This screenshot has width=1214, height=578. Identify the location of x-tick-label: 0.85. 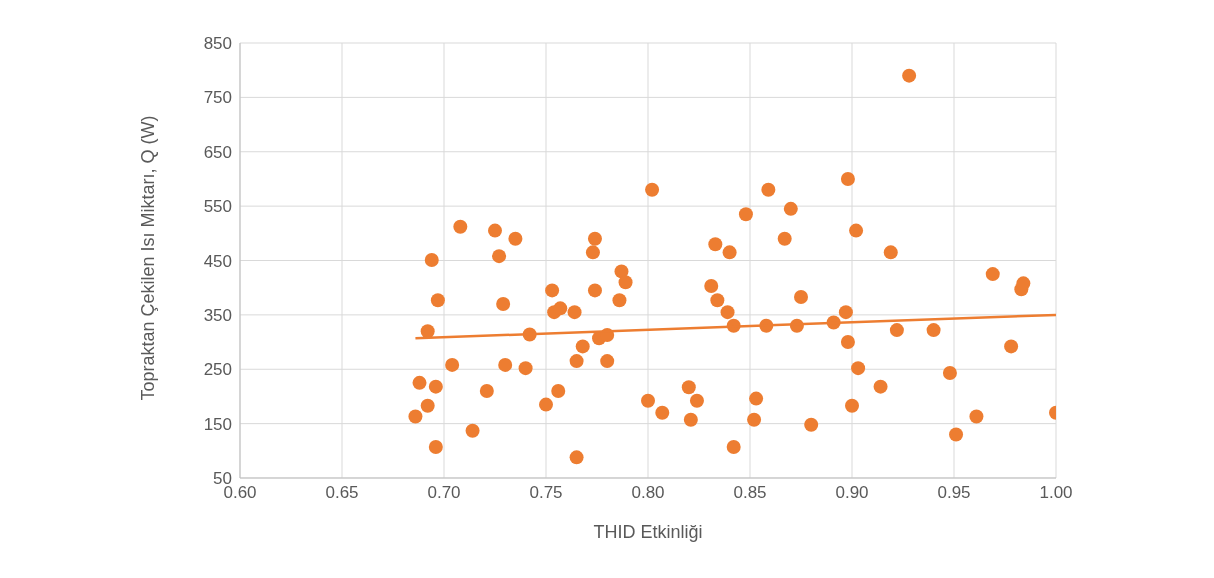
(750, 493).